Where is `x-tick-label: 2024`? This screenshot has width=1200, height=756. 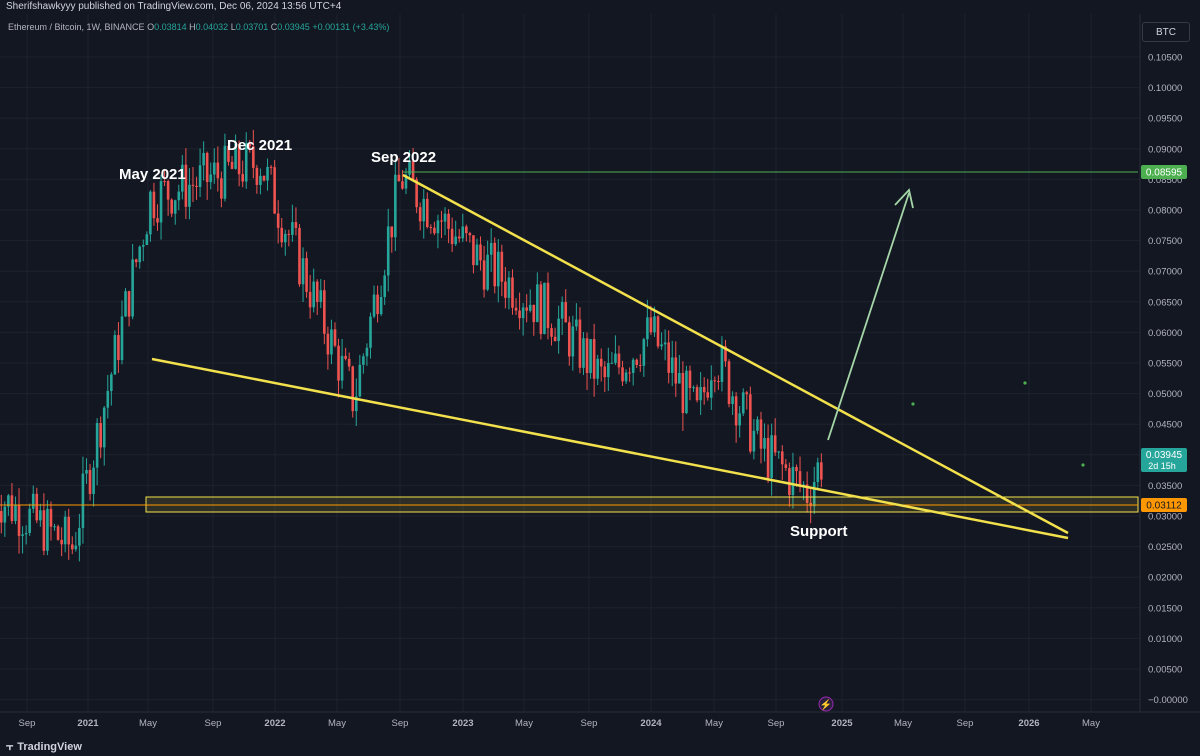
x-tick-label: 2024 is located at coordinates (651, 723).